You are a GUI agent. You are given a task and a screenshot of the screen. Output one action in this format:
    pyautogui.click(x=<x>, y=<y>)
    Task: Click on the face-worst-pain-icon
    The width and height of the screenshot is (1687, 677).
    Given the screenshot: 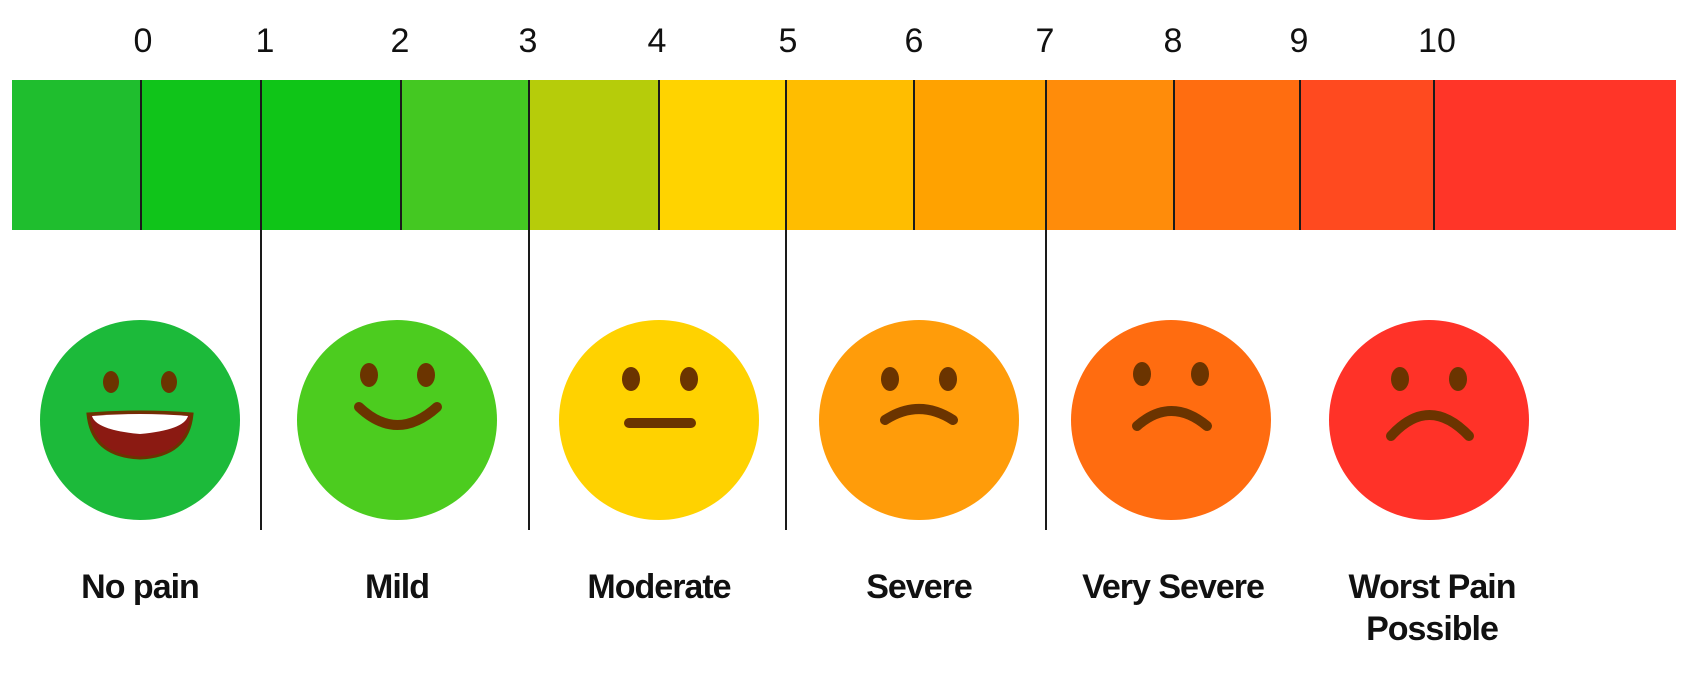 What is the action you would take?
    pyautogui.click(x=1429, y=420)
    